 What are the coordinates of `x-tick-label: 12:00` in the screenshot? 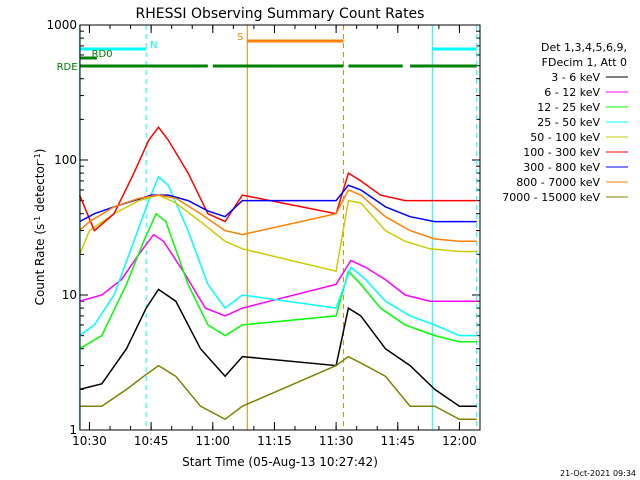 It's located at (459, 441).